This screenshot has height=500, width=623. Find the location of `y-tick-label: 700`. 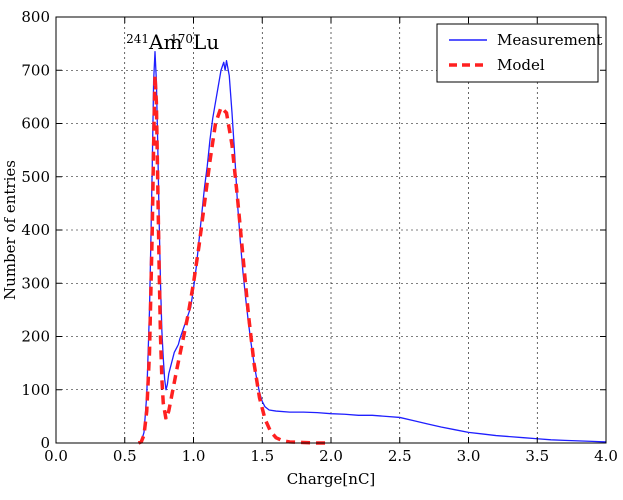

y-tick-label: 700 is located at coordinates (35, 70).